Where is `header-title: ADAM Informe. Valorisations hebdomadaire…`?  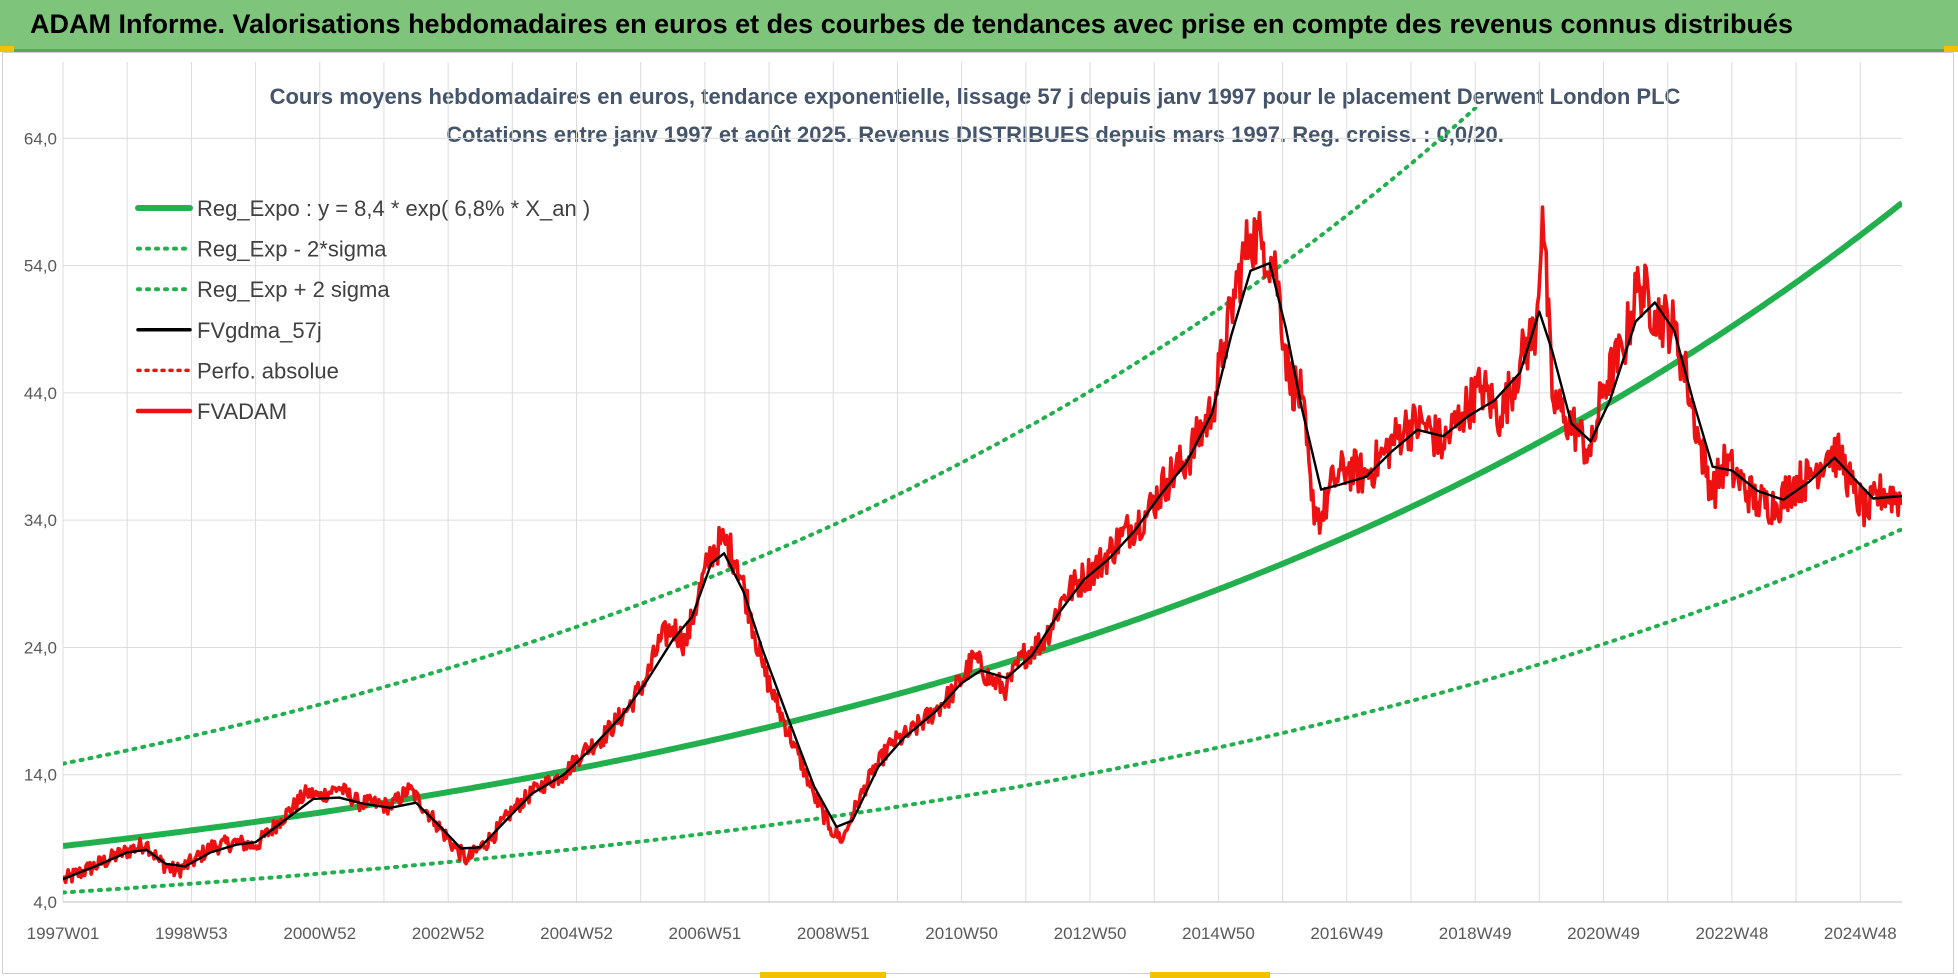
header-title: ADAM Informe. Valorisations hebdomadaire… is located at coordinates (912, 24).